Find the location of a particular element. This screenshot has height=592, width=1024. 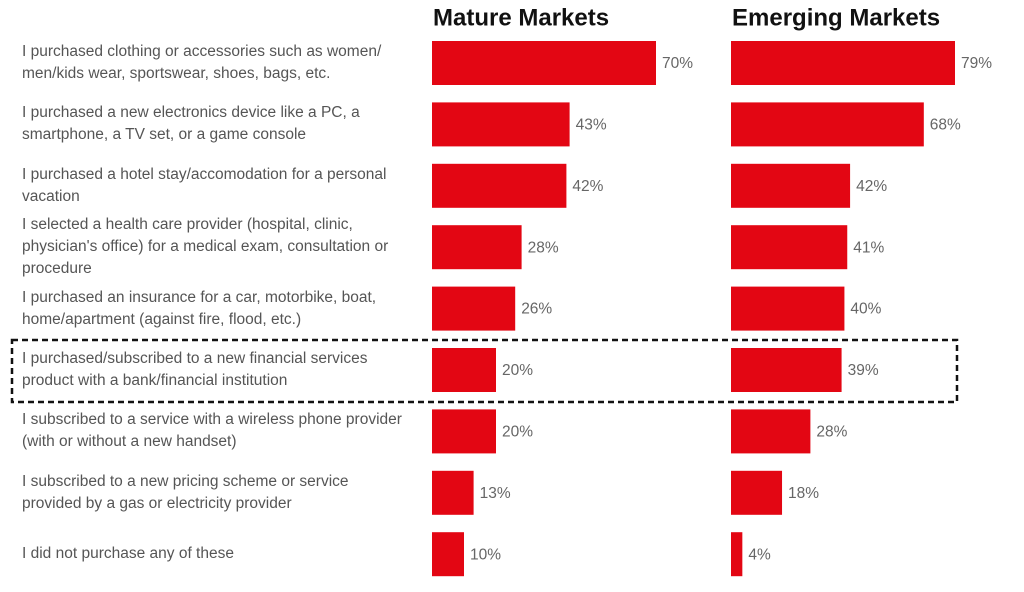

value-label: 18% is located at coordinates (803, 493).